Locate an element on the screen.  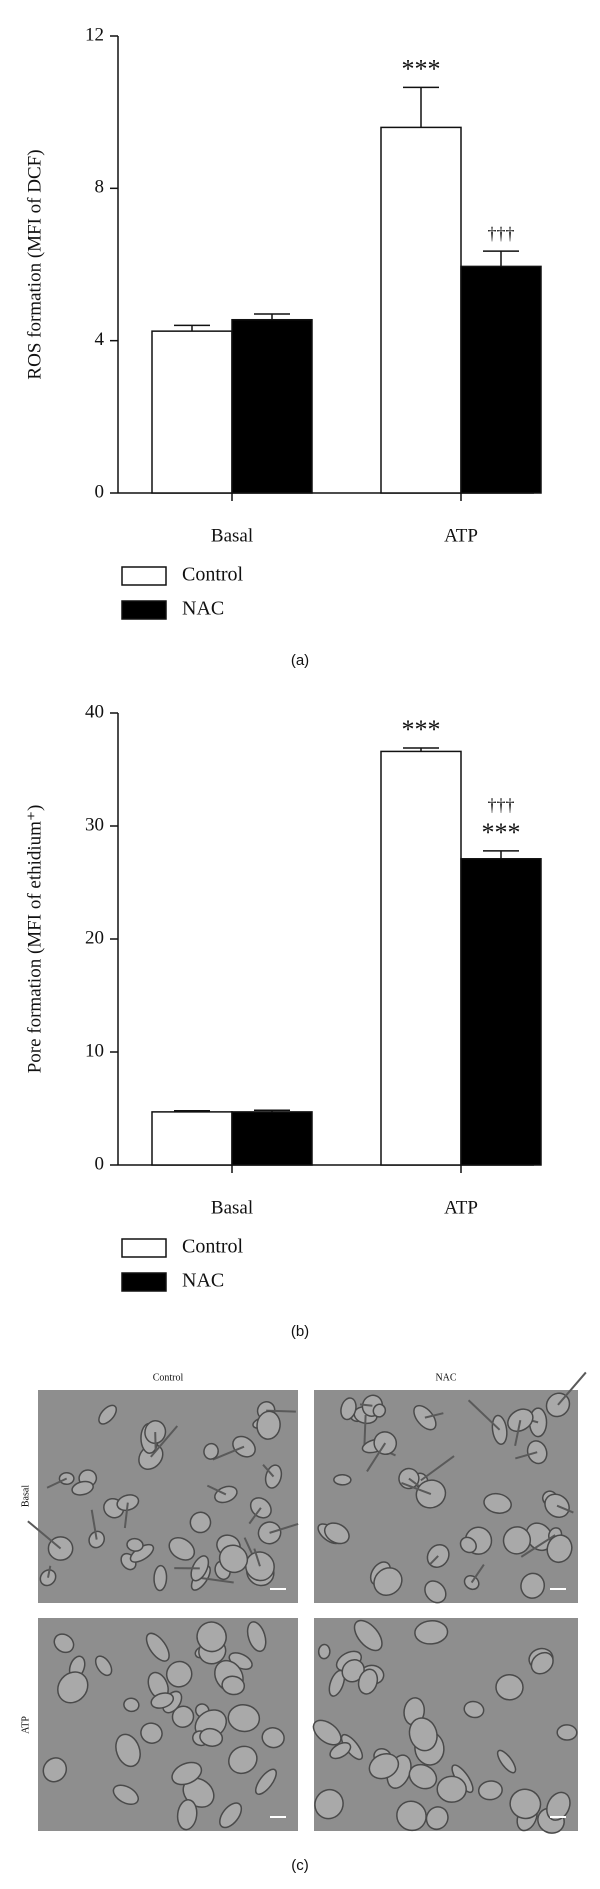
panel-caption: (b) is located at coordinates (300, 1331).